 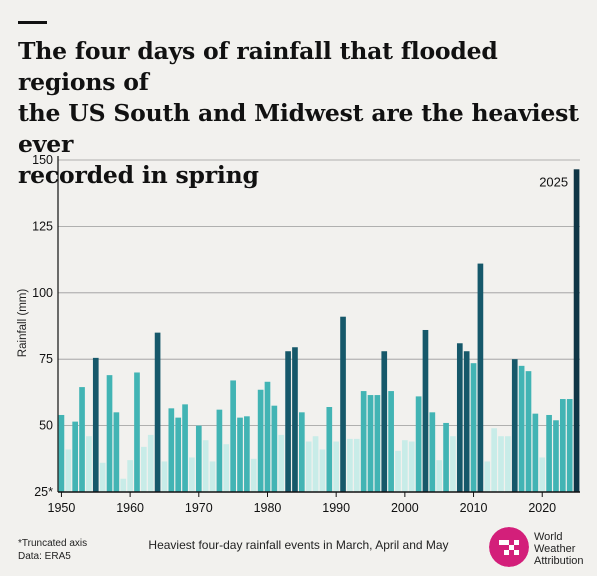 I want to click on bar-1992, so click(x=350, y=465).